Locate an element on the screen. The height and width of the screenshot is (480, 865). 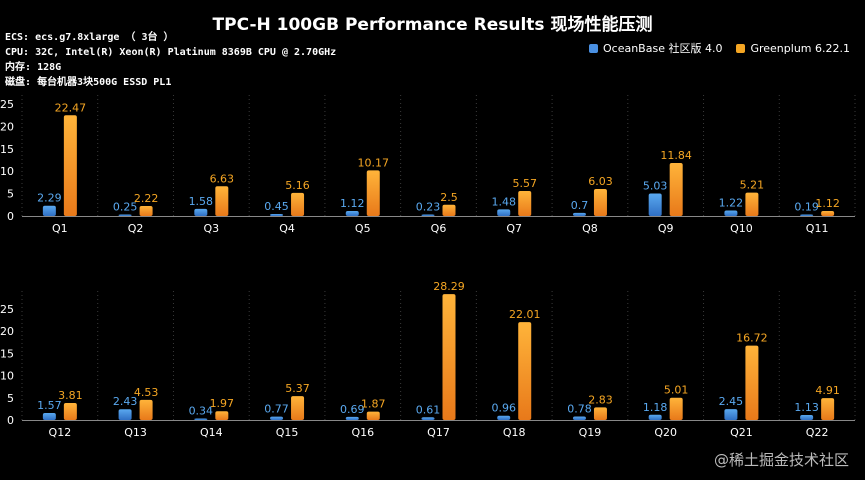
data-label-oceanbase: 1.13 is located at coordinates (806, 407).